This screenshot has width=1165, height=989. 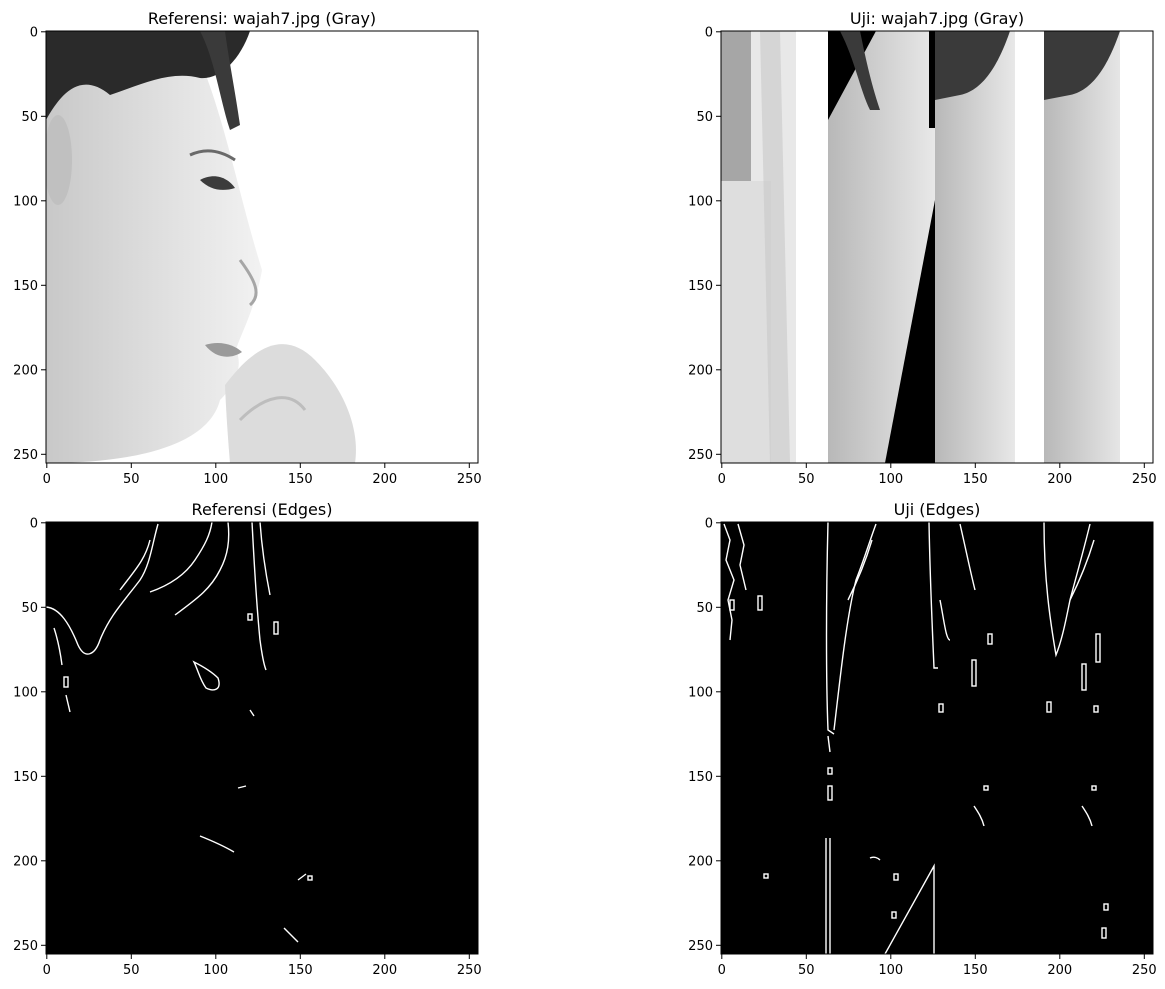 I want to click on panel-title: Referensi: wajah7.jpg (Gray), so click(x=262, y=18).